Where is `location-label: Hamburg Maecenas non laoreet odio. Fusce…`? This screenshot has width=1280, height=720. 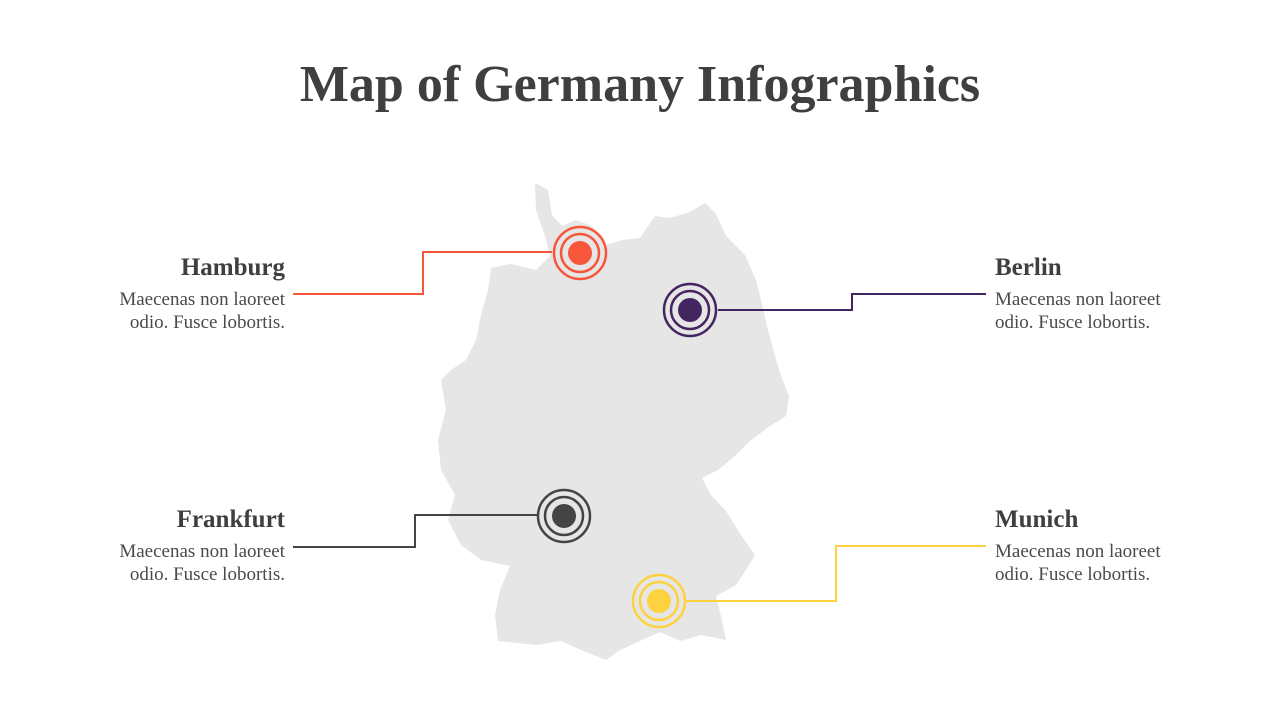
location-label: Hamburg Maecenas non laoreet odio. Fusce… is located at coordinates (185, 294).